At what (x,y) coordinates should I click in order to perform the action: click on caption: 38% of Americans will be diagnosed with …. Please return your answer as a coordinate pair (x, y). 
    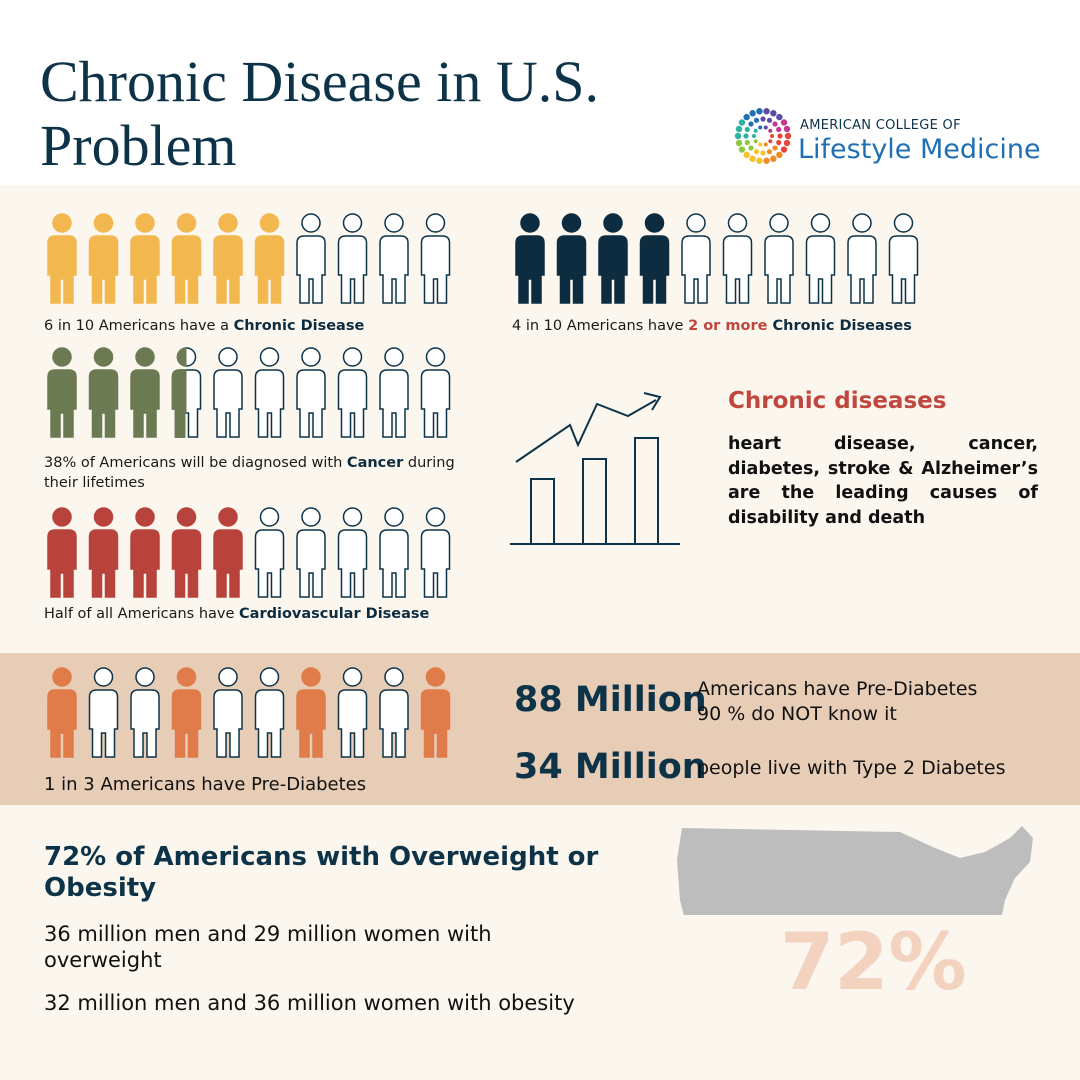
    Looking at the image, I should click on (254, 473).